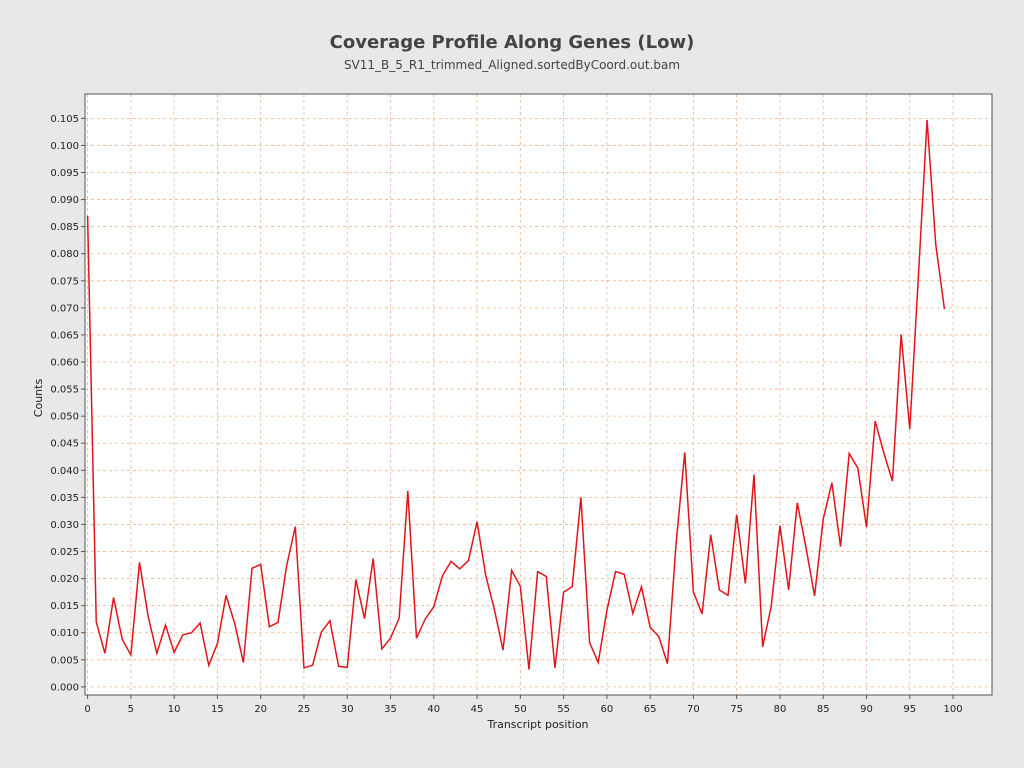 This screenshot has width=1024, height=768. I want to click on x-tick-label: 65, so click(650, 709).